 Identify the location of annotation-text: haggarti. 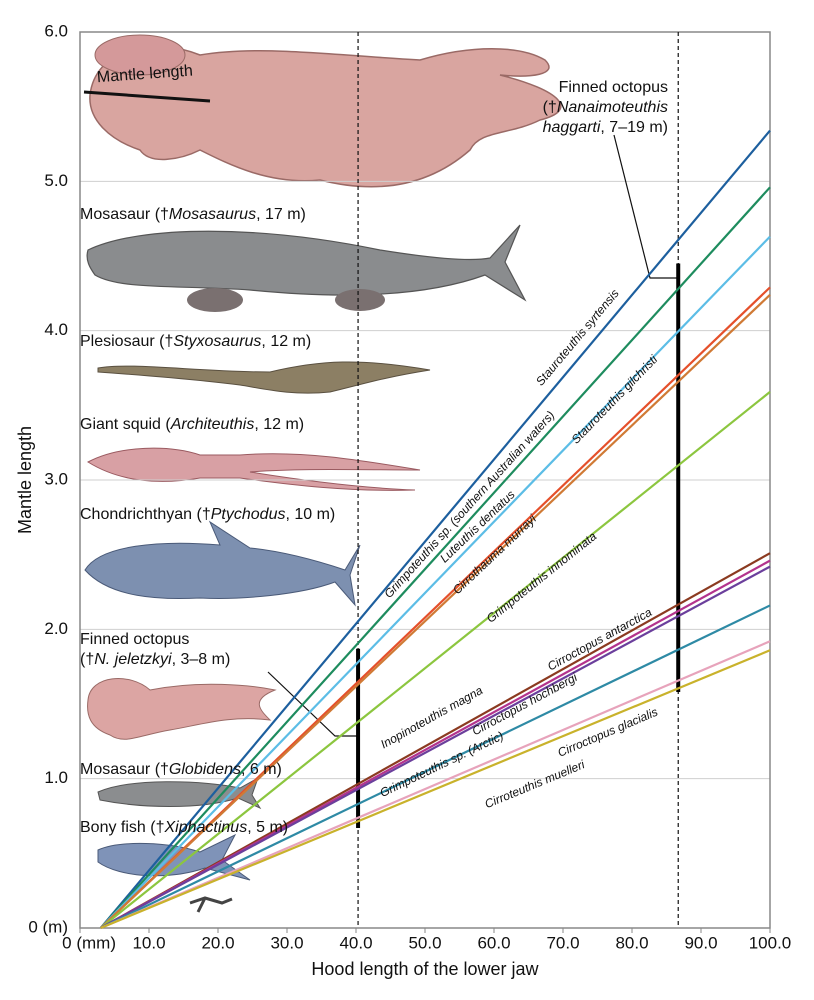
(572, 127).